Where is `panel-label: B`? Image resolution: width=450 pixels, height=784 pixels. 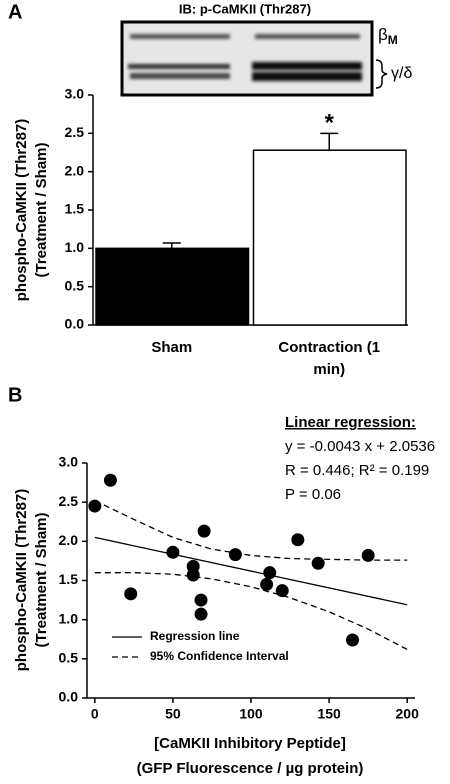 panel-label: B is located at coordinates (15, 395).